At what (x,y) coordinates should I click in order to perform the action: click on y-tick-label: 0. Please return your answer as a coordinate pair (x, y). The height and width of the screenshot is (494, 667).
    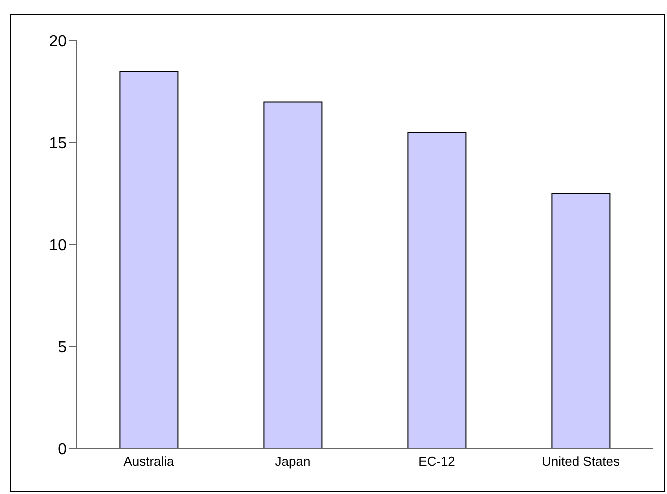
    Looking at the image, I should click on (63, 450).